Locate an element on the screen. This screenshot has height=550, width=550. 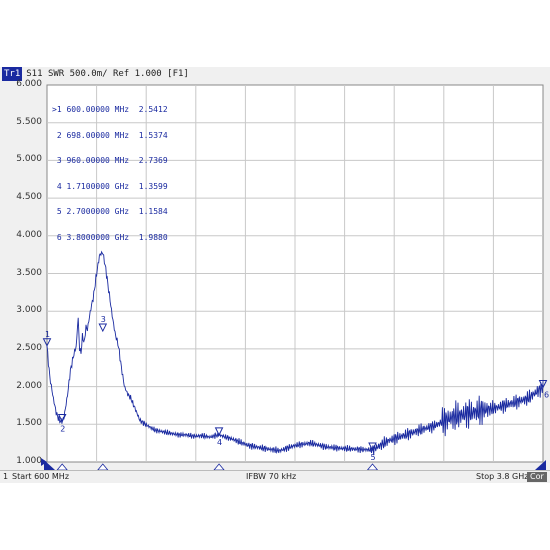
y-tick-label: 1.000 is located at coordinates (29, 461).